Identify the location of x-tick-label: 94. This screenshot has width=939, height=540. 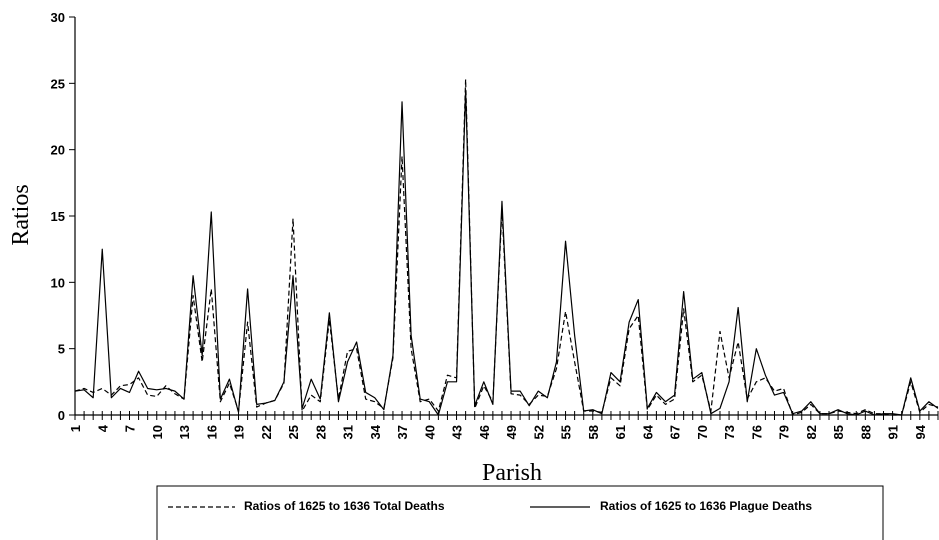
(920, 431).